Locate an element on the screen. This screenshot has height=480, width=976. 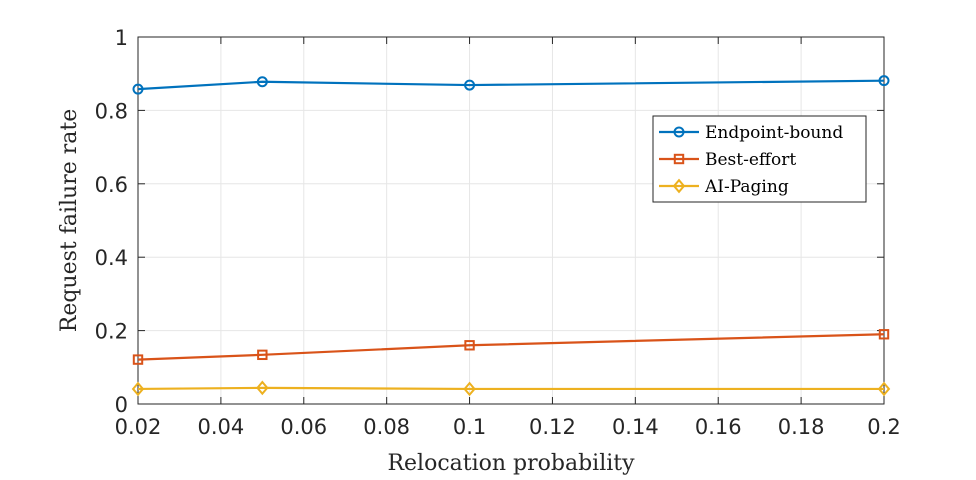
y-tick-label: 0.8 is located at coordinates (111, 111).